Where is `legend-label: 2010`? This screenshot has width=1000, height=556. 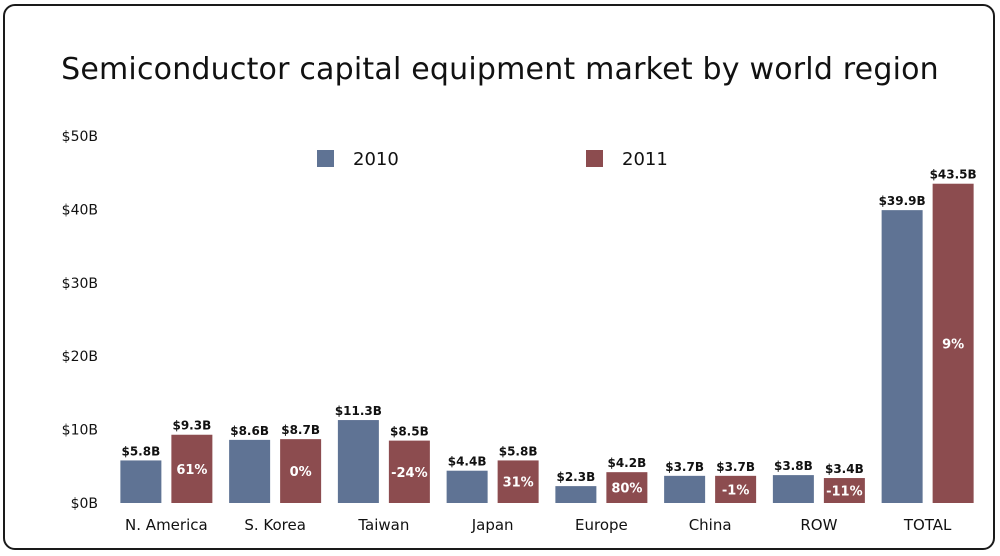 legend-label: 2010 is located at coordinates (376, 159).